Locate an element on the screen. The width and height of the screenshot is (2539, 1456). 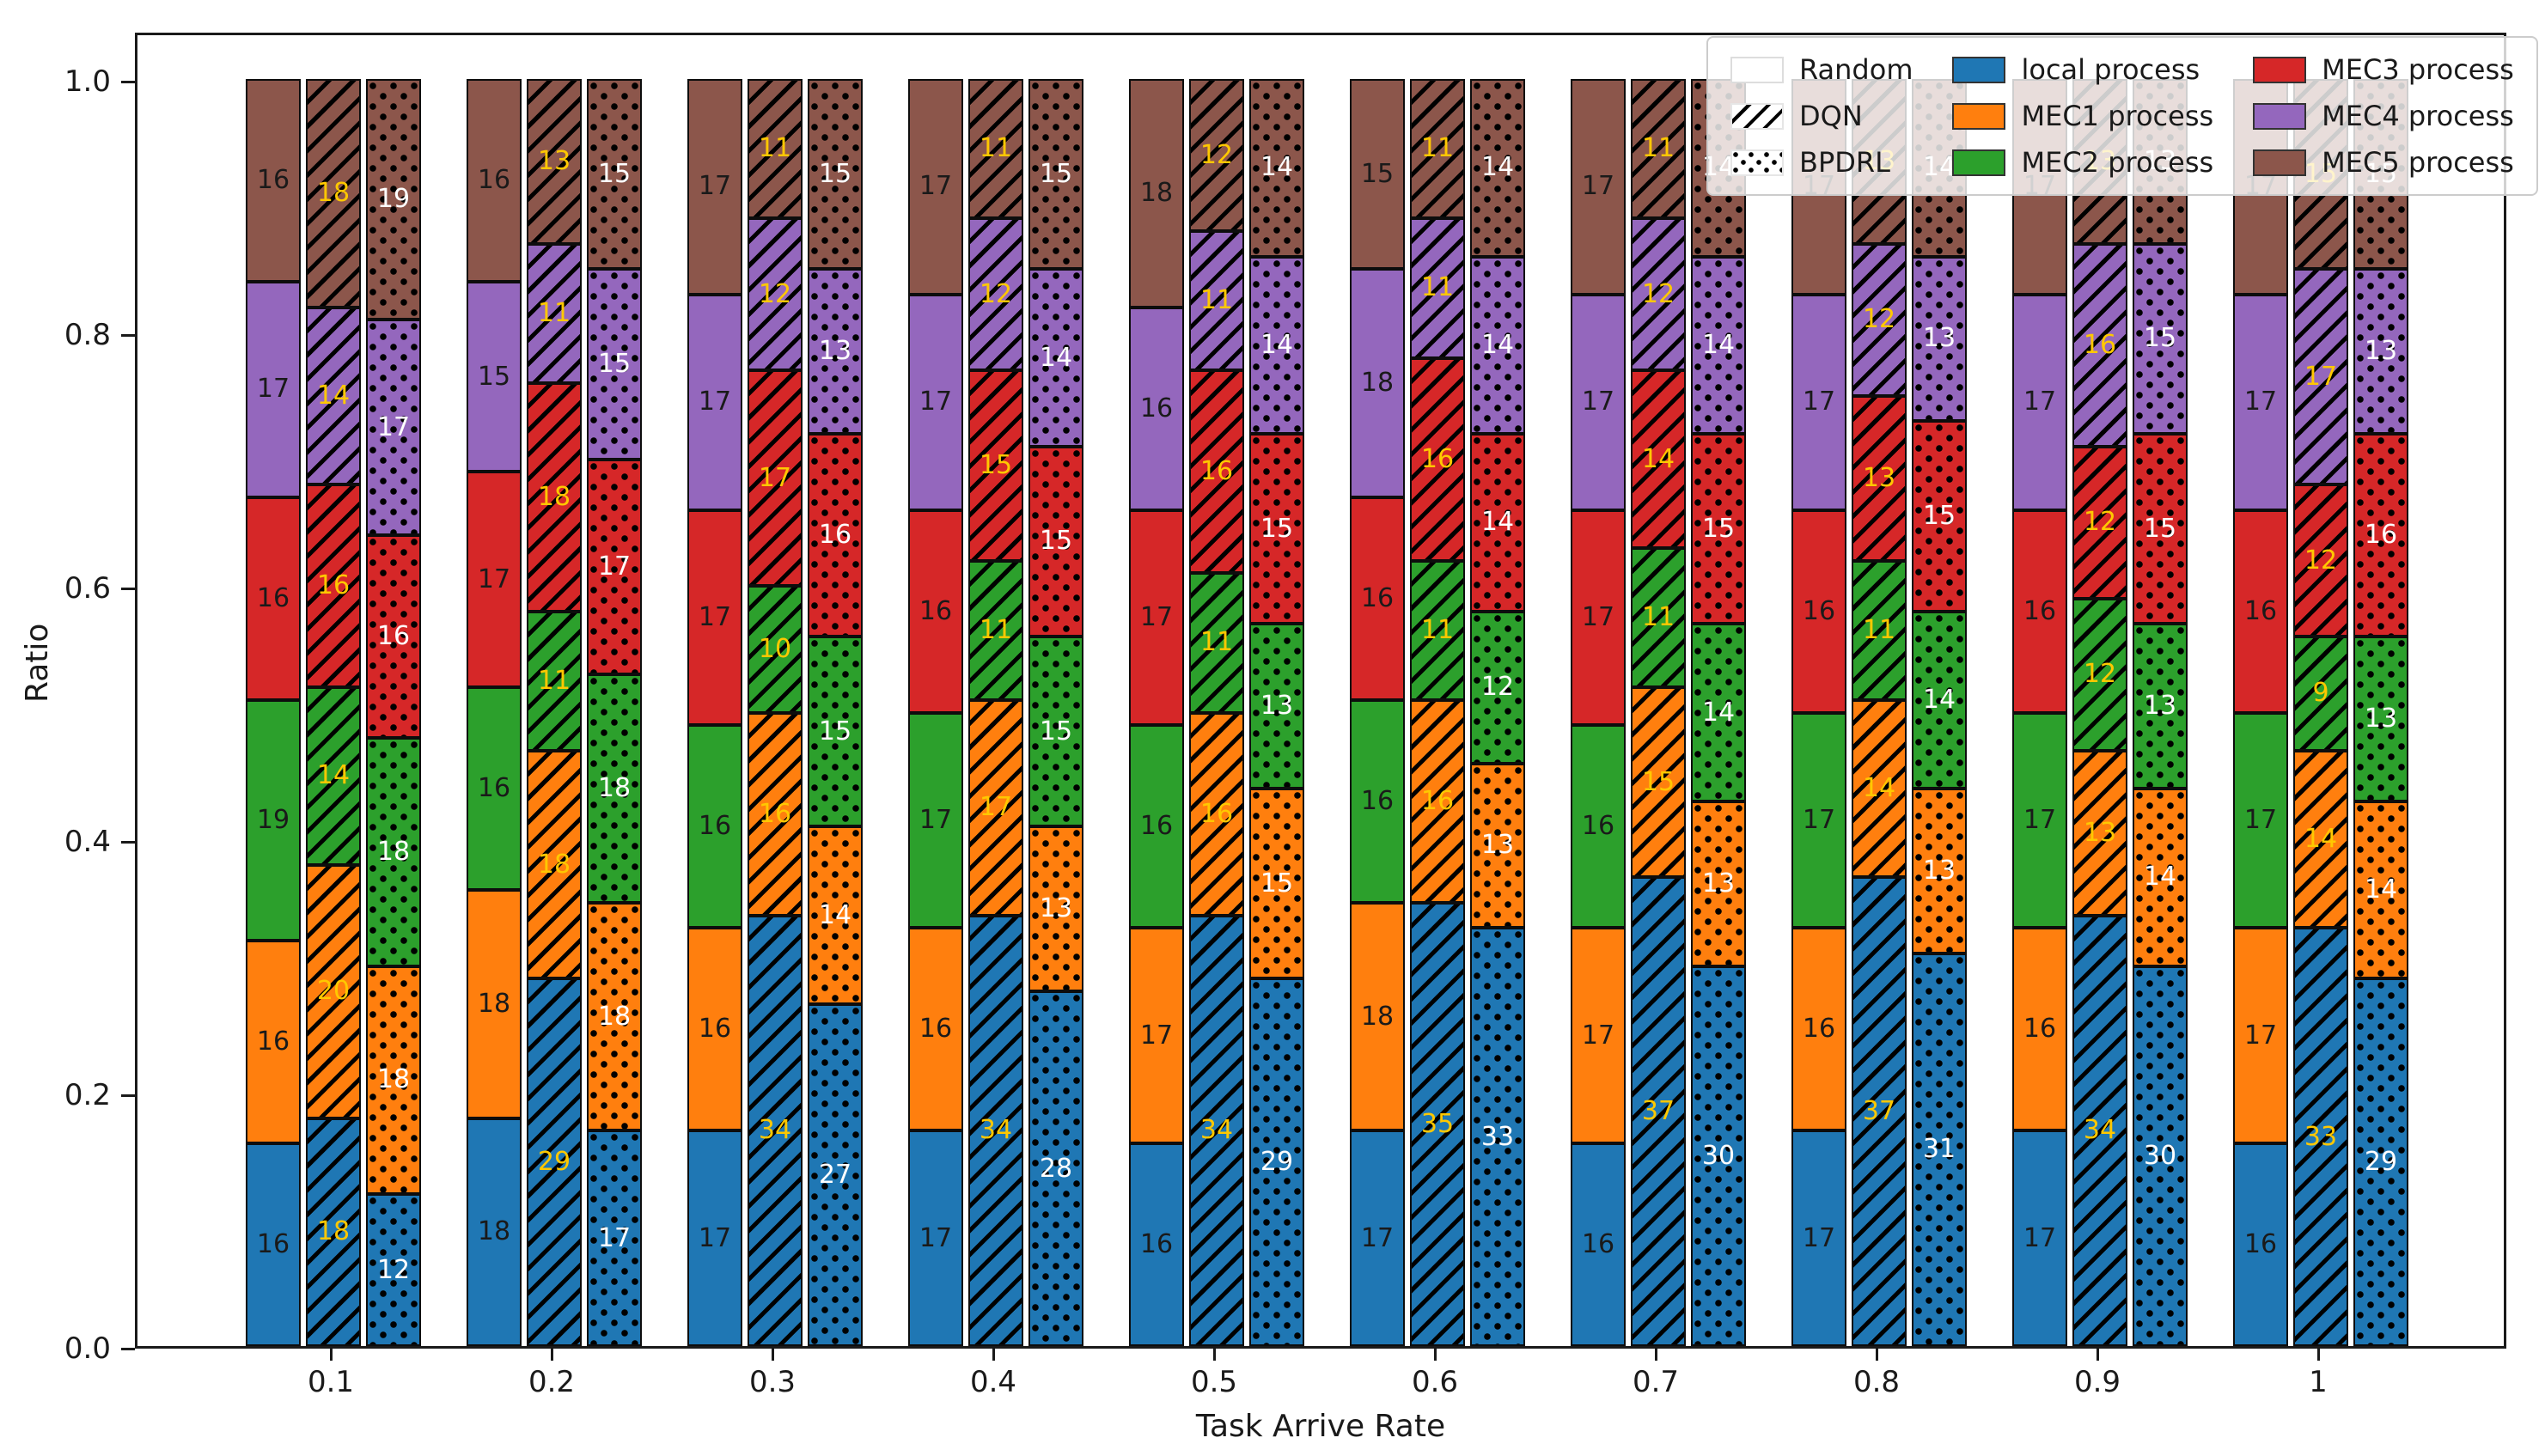
bar-segment-bpdrl-rate0.7-seg2: 14 is located at coordinates (1718, 712).